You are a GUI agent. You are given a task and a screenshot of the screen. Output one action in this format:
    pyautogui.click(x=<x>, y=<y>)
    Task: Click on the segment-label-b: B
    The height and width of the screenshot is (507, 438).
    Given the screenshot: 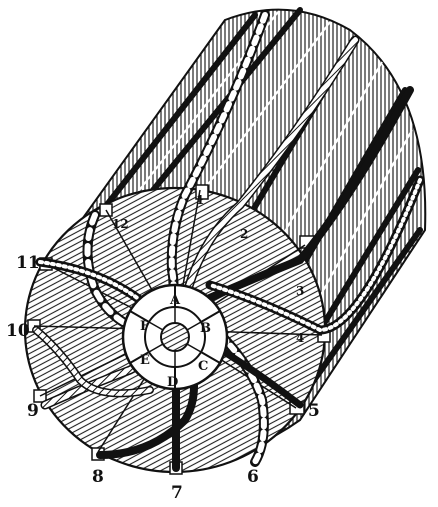 What is the action you would take?
    pyautogui.click(x=205, y=328)
    